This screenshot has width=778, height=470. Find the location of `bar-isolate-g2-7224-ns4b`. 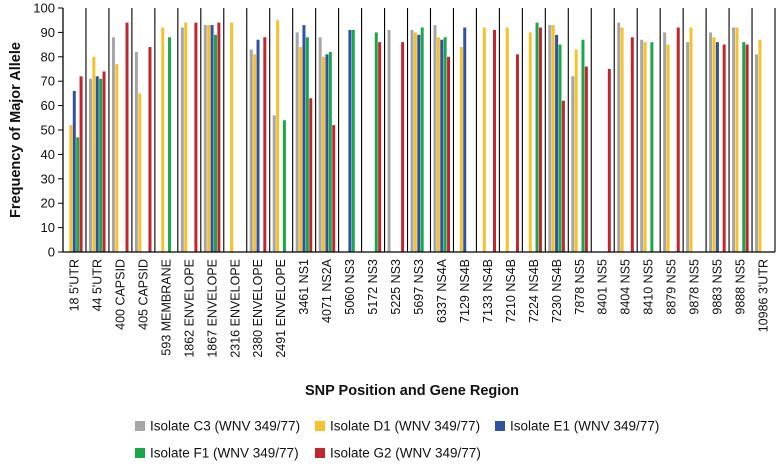

bar-isolate-g2-7224-ns4b is located at coordinates (540, 139).